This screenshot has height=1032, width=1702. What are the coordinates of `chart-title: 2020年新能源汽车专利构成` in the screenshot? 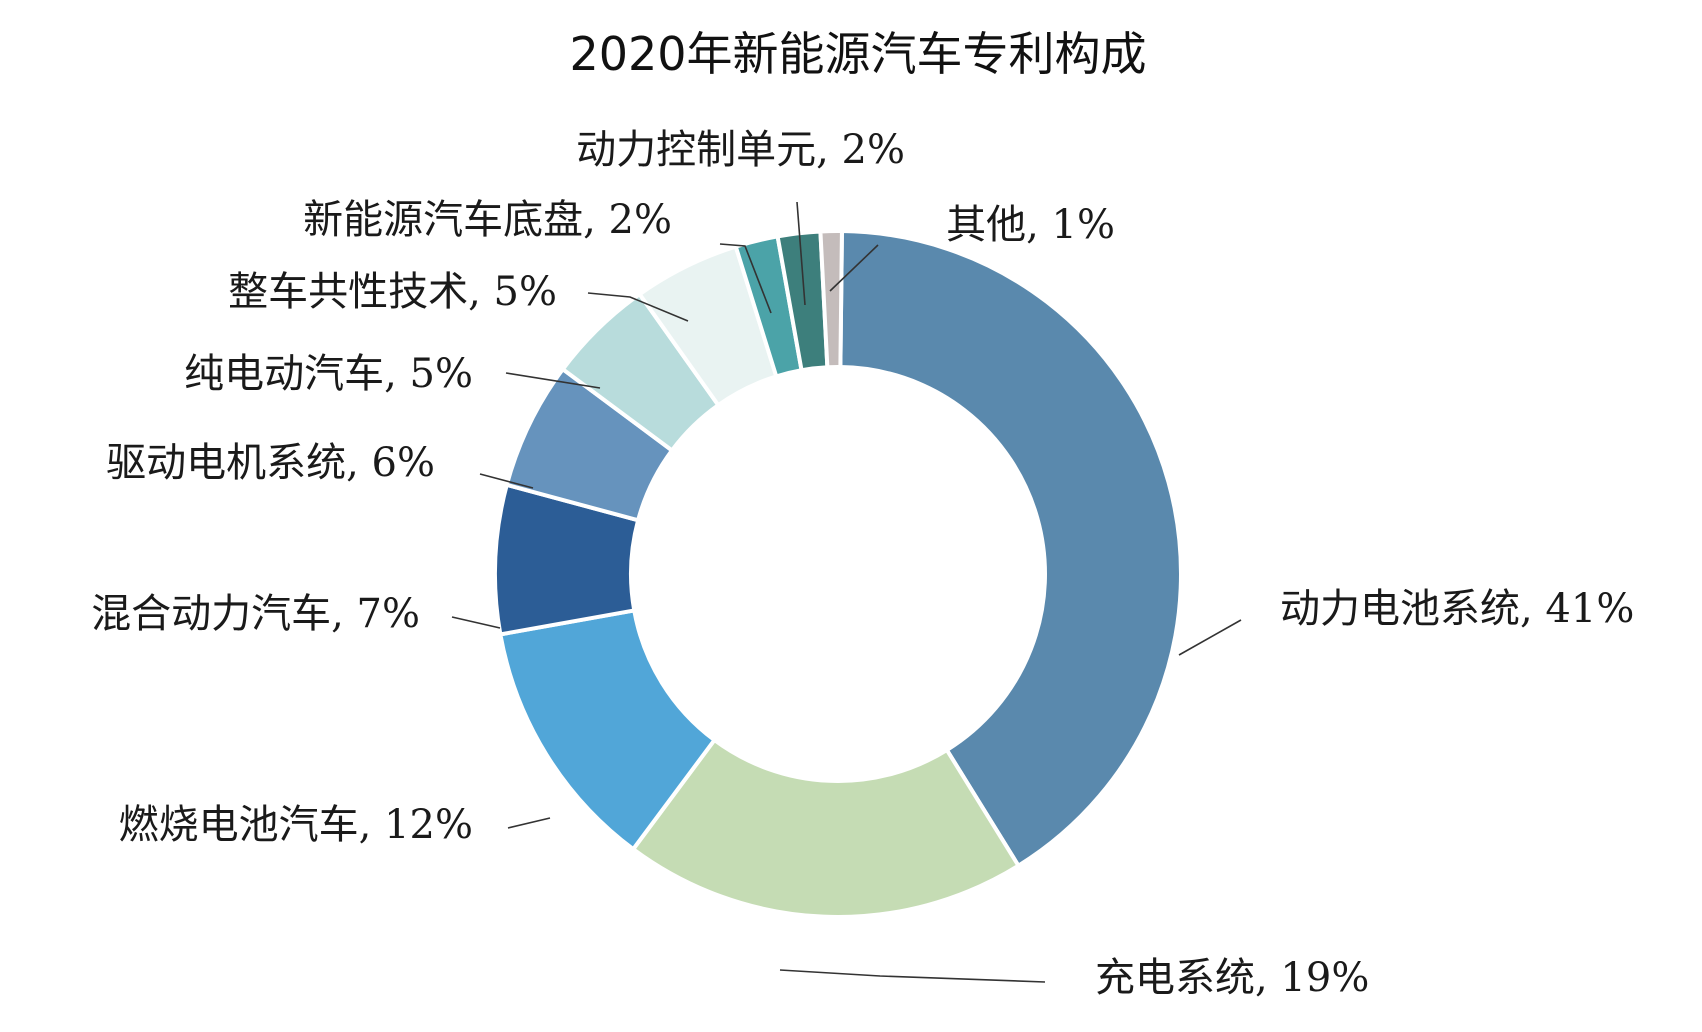 It's located at (857, 54).